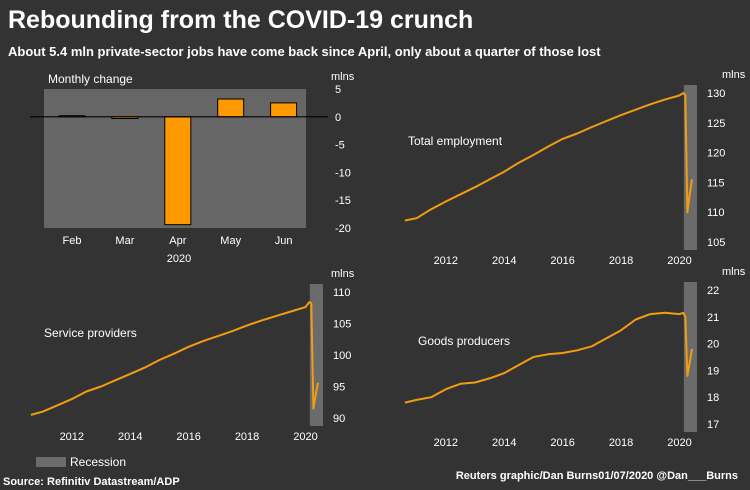 This screenshot has height=490, width=750. Describe the element at coordinates (342, 356) in the screenshot. I see `service-providers-y-tick-label: 100` at that location.